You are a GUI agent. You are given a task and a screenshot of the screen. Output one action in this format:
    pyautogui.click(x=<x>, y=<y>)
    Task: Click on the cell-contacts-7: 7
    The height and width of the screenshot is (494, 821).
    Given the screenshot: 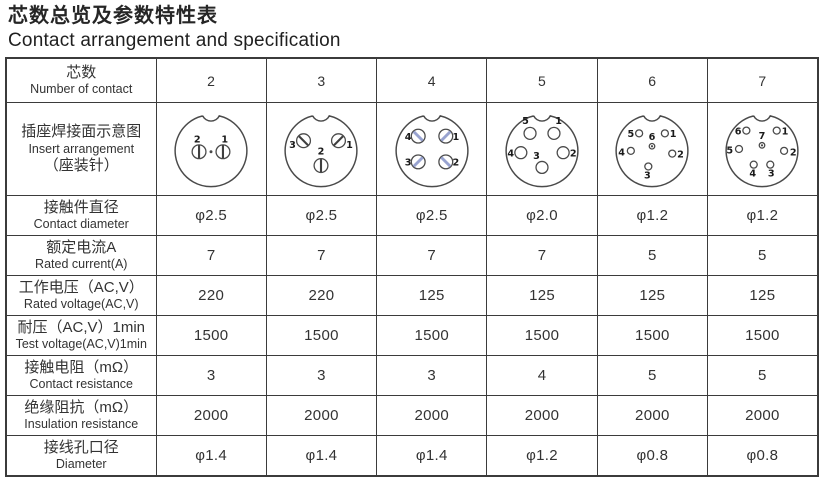 What is the action you would take?
    pyautogui.click(x=762, y=80)
    